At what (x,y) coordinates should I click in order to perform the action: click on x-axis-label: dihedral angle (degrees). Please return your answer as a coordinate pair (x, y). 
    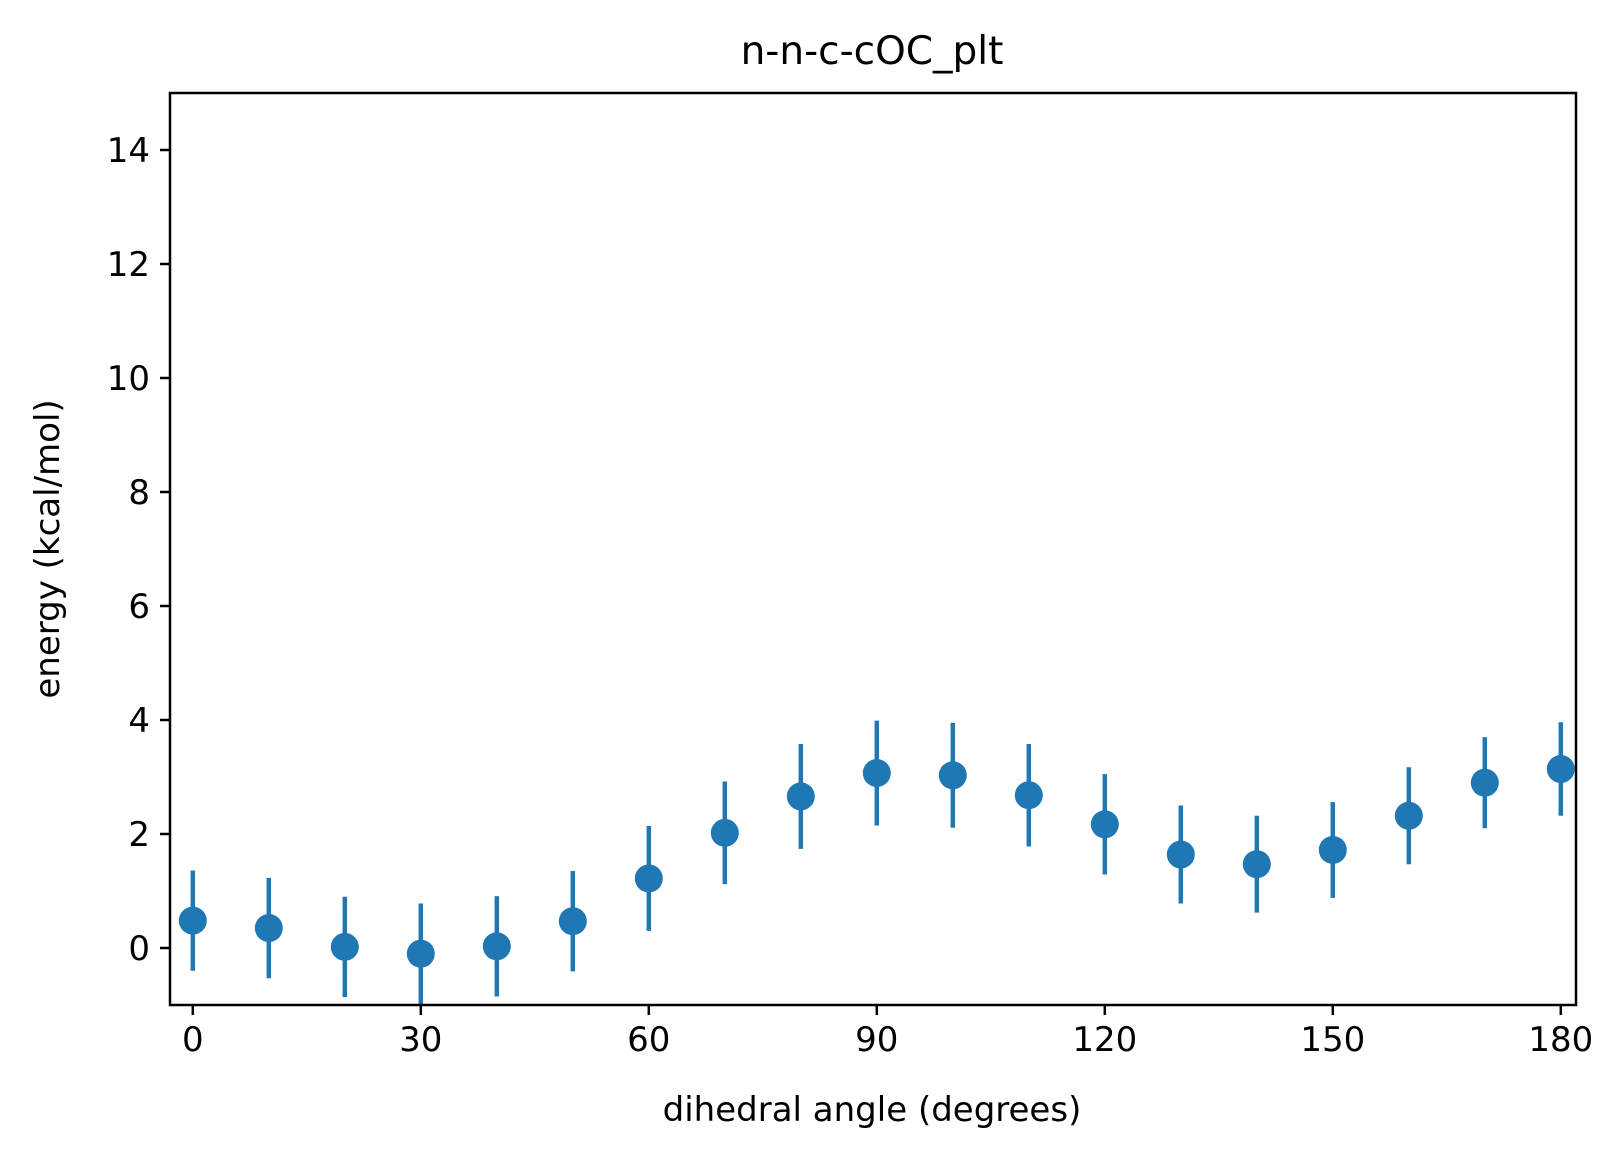
    Looking at the image, I should click on (872, 1110).